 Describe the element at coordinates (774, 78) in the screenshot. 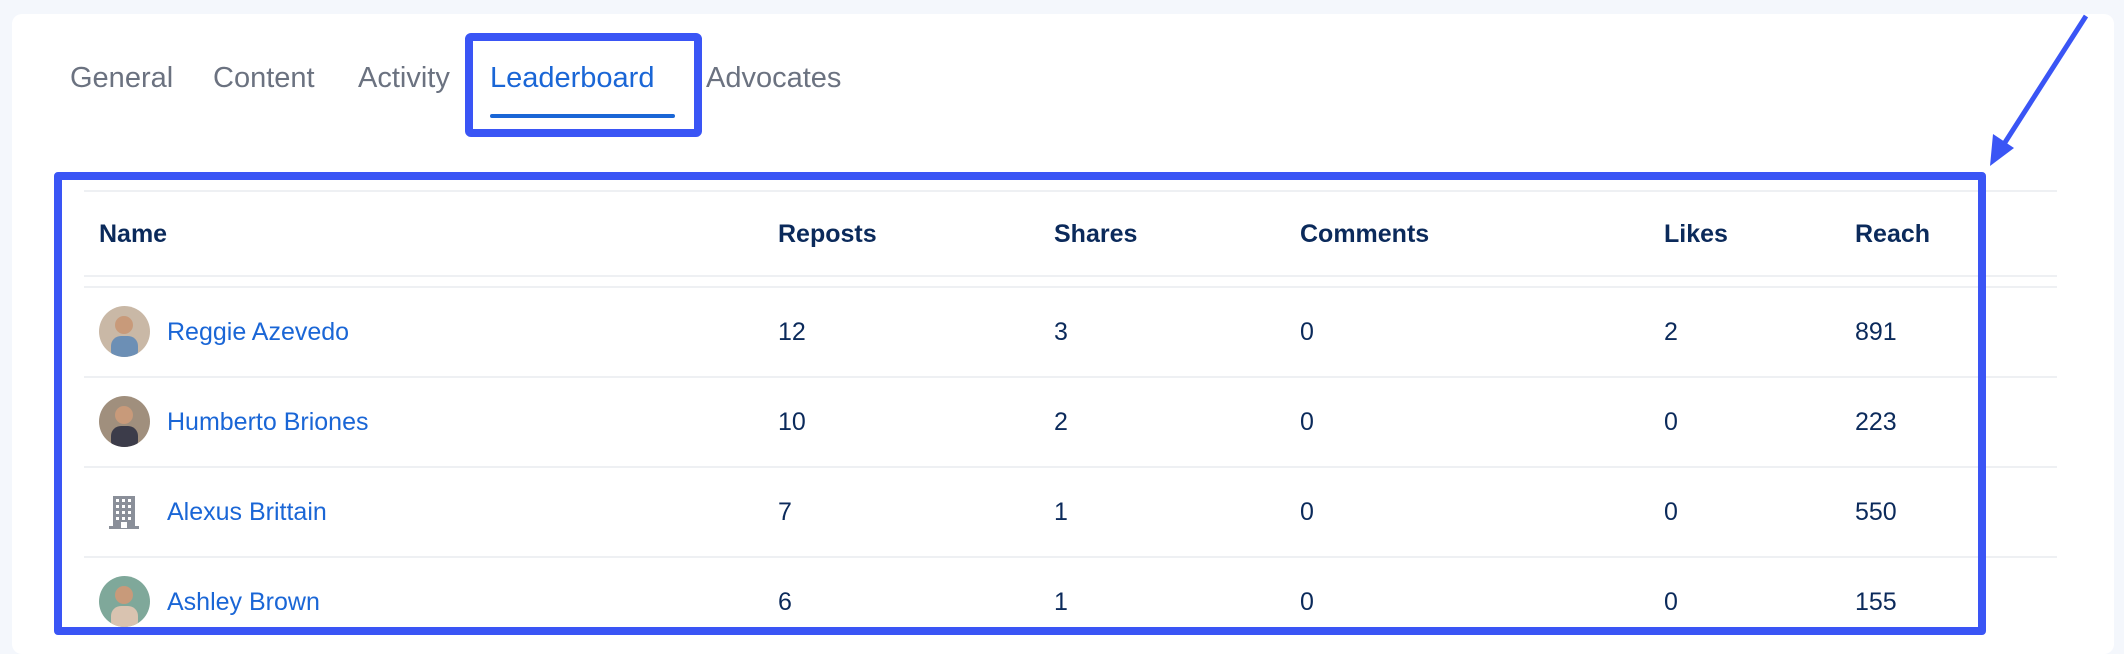

I see `tab-advocates: Advocates` at that location.